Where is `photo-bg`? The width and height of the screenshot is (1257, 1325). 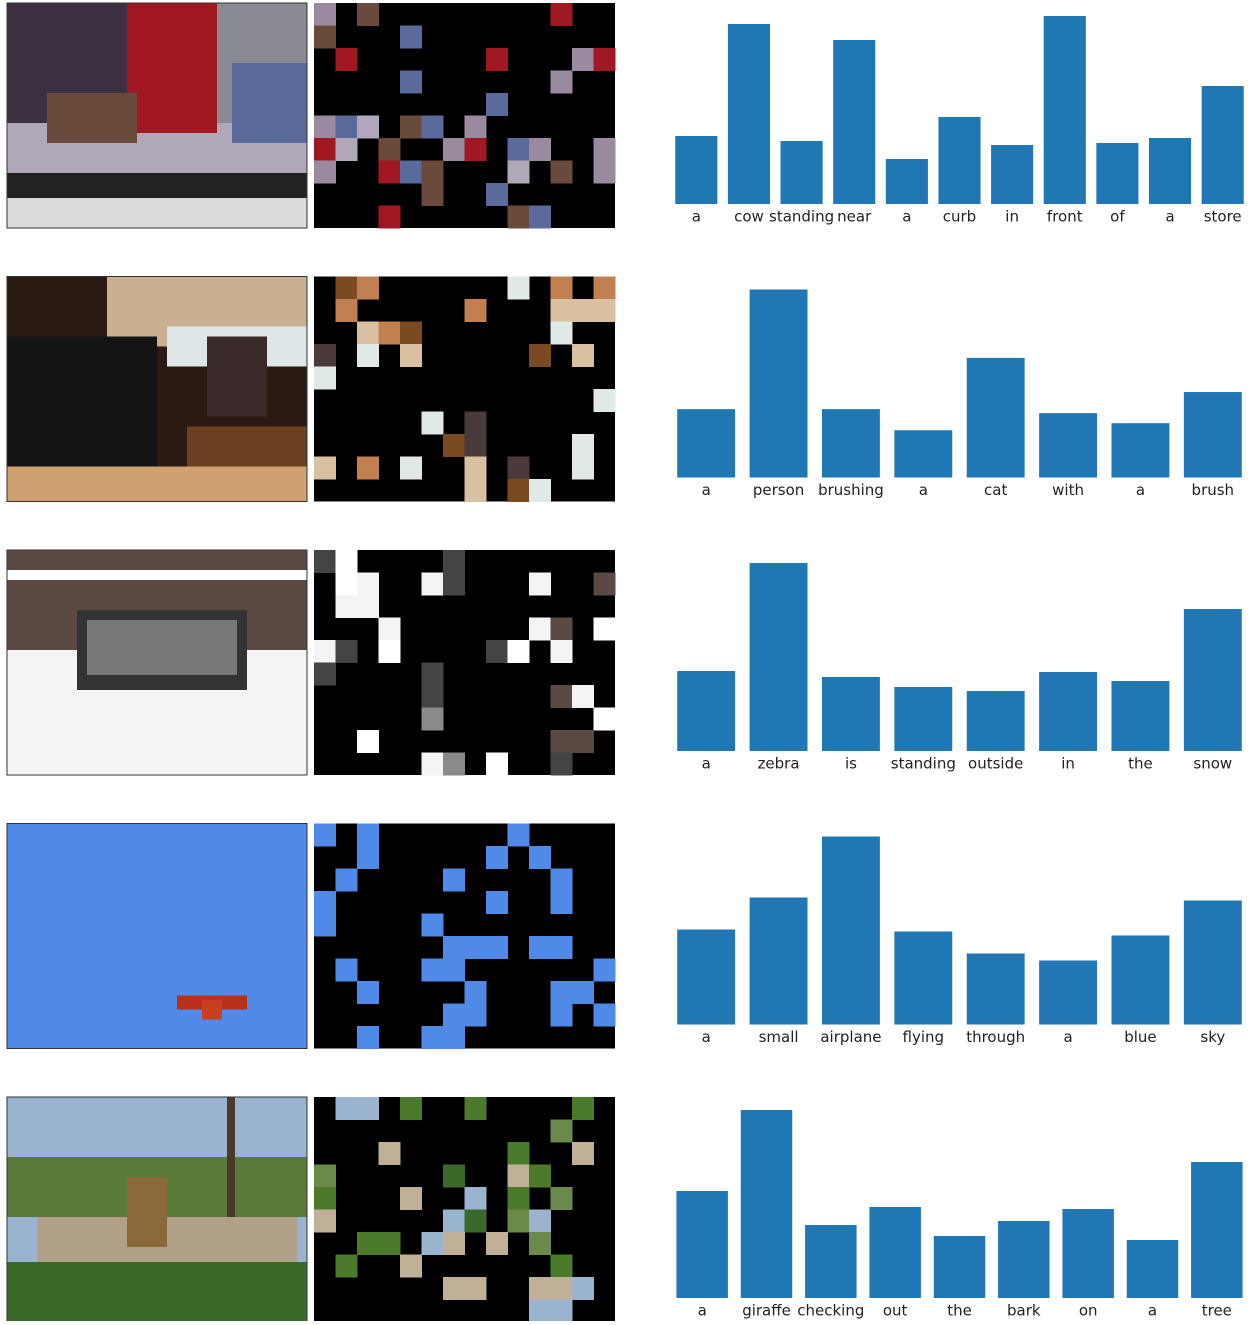 photo-bg is located at coordinates (157, 936).